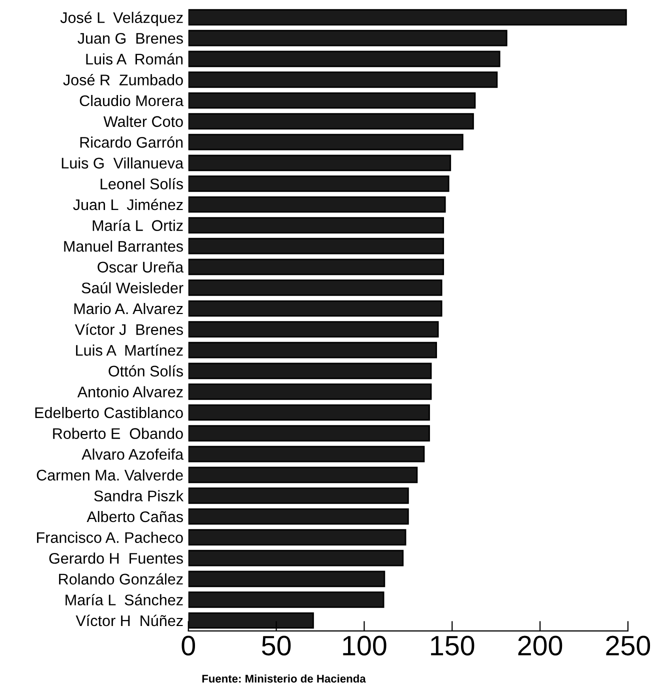 The height and width of the screenshot is (688, 661). What do you see at coordinates (628, 646) in the screenshot?
I see `x-tick-label: 250` at bounding box center [628, 646].